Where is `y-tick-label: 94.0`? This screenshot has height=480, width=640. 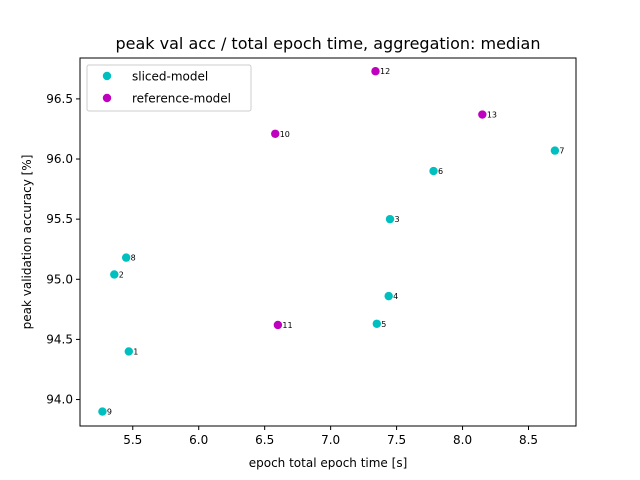
y-tick-label: 94.0 is located at coordinates (59, 400).